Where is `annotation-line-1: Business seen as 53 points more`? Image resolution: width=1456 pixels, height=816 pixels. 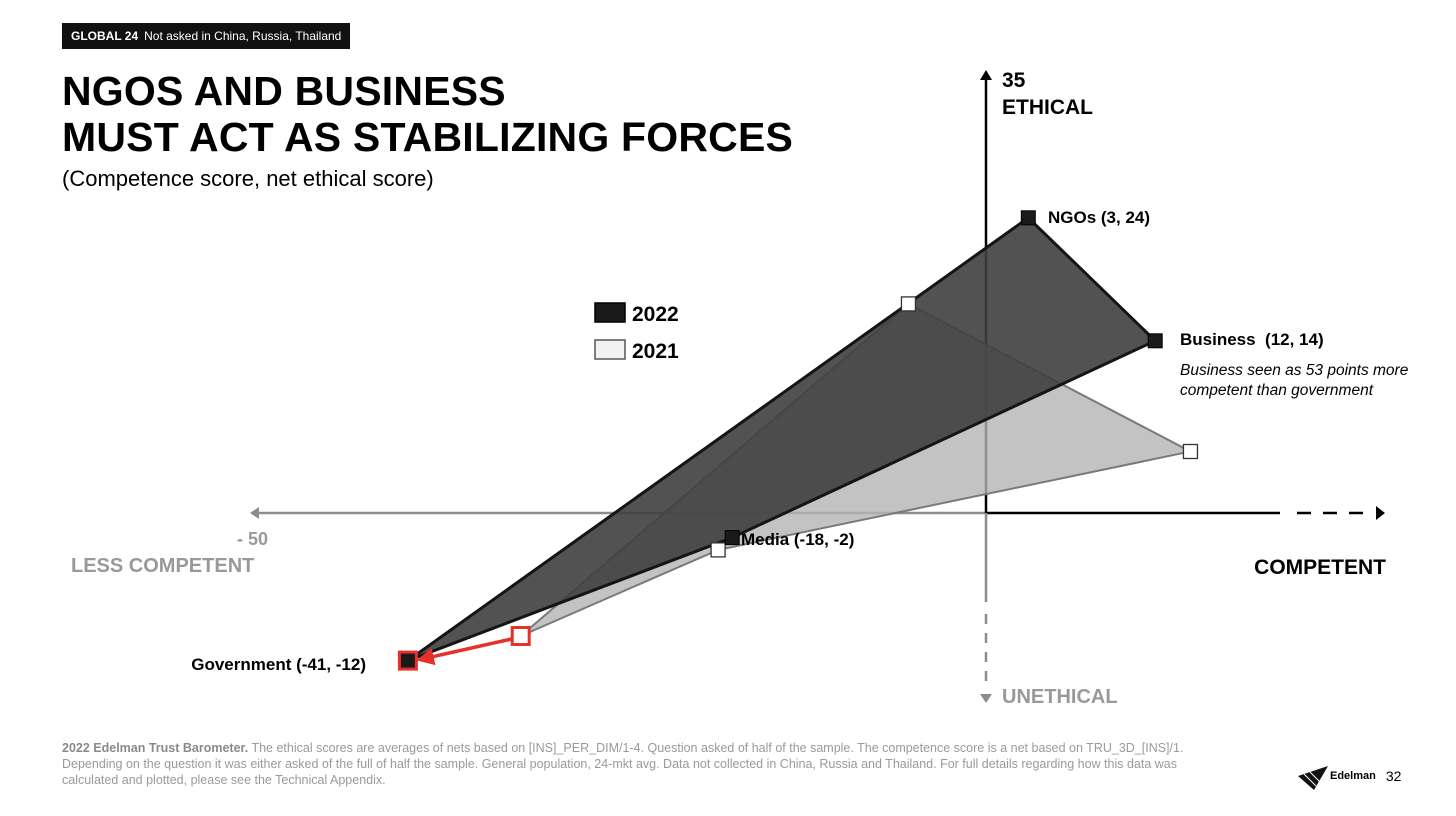
annotation-line-1: Business seen as 53 points more is located at coordinates (1294, 370).